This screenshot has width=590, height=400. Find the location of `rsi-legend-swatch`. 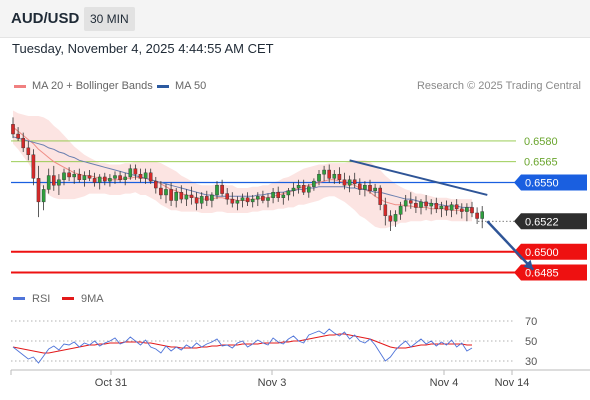

rsi-legend-swatch is located at coordinates (68, 298).